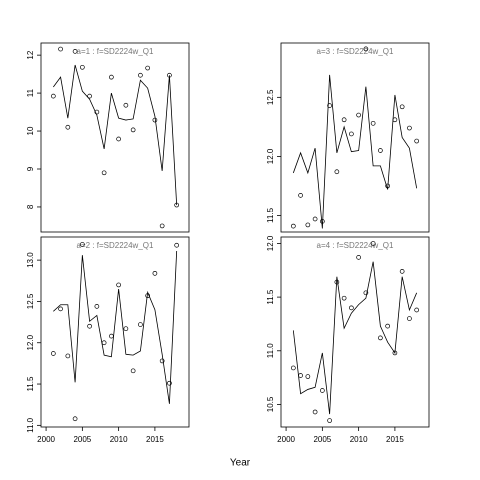 Image resolution: width=480 pixels, height=480 pixels. What do you see at coordinates (30, 168) in the screenshot?
I see `y-tick-label: 9` at bounding box center [30, 168].